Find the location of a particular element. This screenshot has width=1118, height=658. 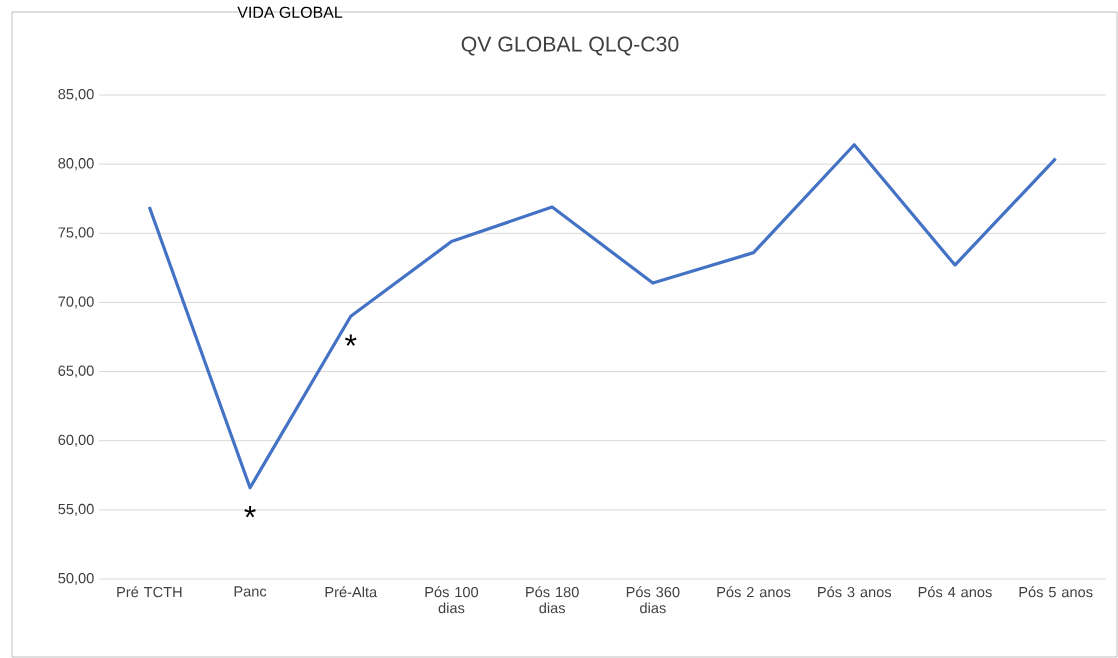

y-tick-label: 65,00 is located at coordinates (76, 371).